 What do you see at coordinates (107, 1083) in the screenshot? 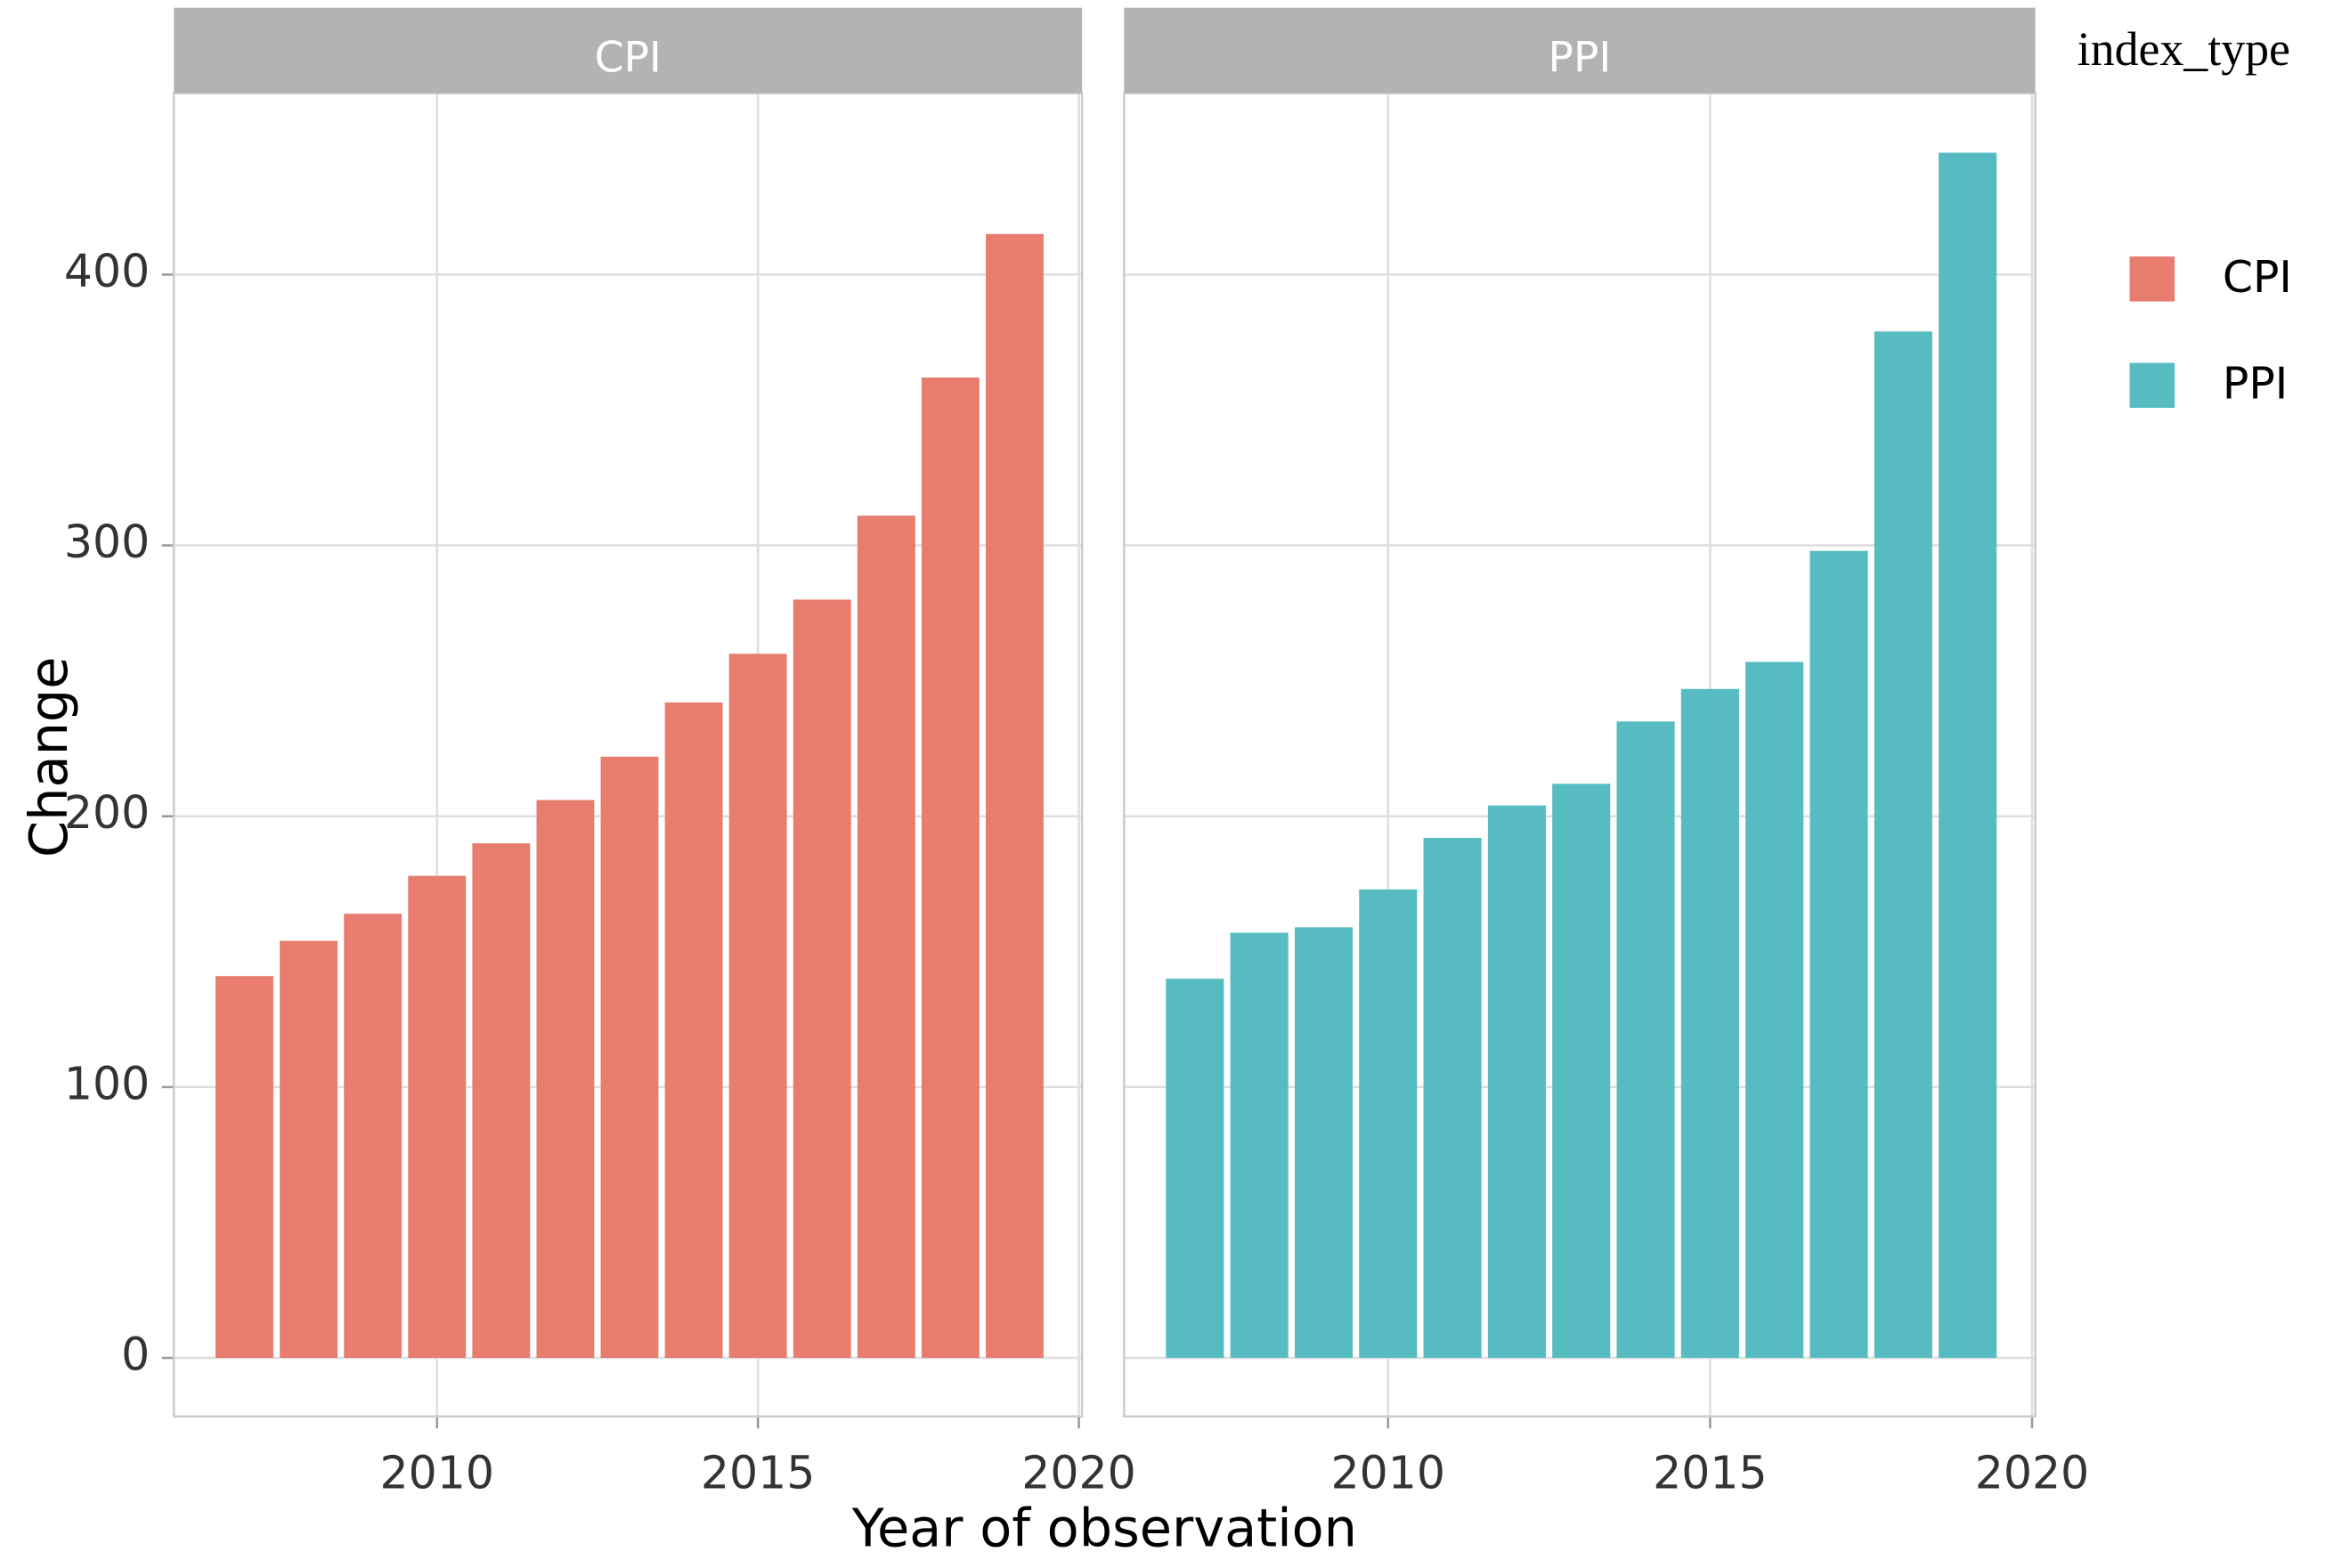
I see `y-tick-label: 100` at bounding box center [107, 1083].